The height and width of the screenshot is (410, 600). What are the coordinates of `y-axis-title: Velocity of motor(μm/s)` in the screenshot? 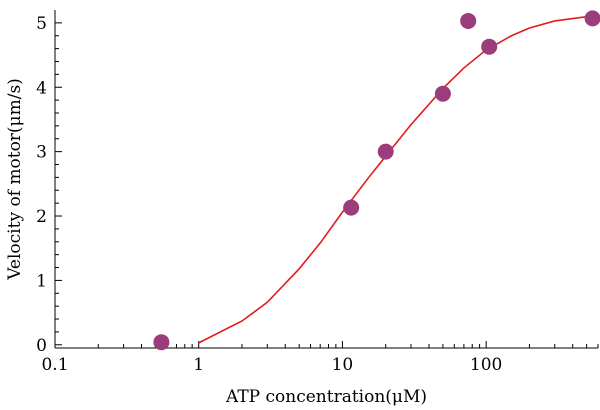 It's located at (15, 179).